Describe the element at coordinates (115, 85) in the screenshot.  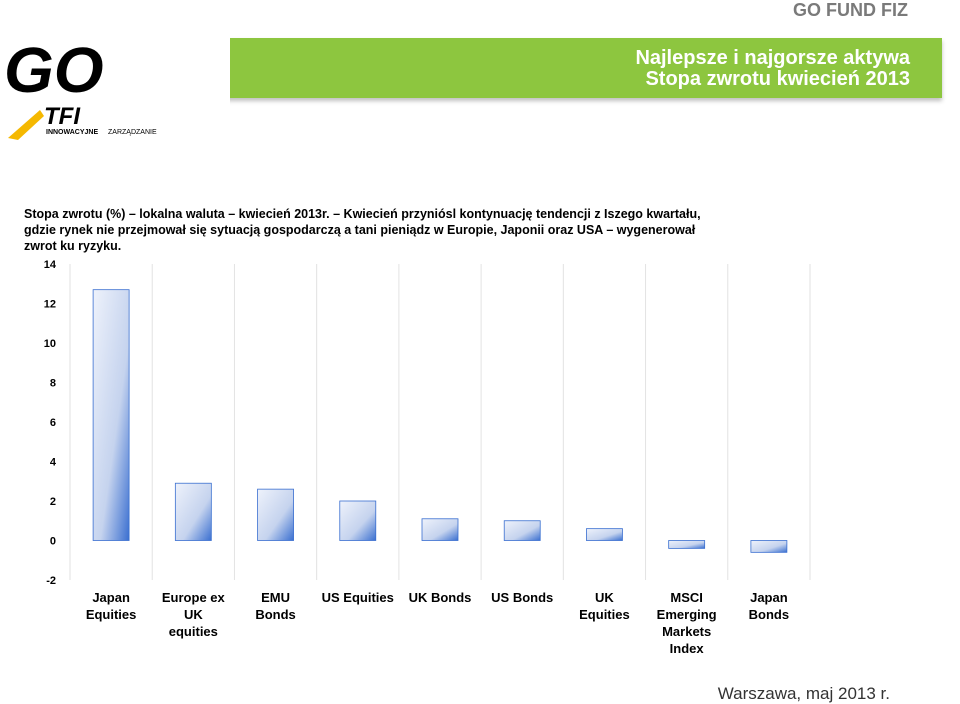
I see `go-tfi-logo: GO TFI INNOWACYJNE ZARZĄDZANIE` at that location.